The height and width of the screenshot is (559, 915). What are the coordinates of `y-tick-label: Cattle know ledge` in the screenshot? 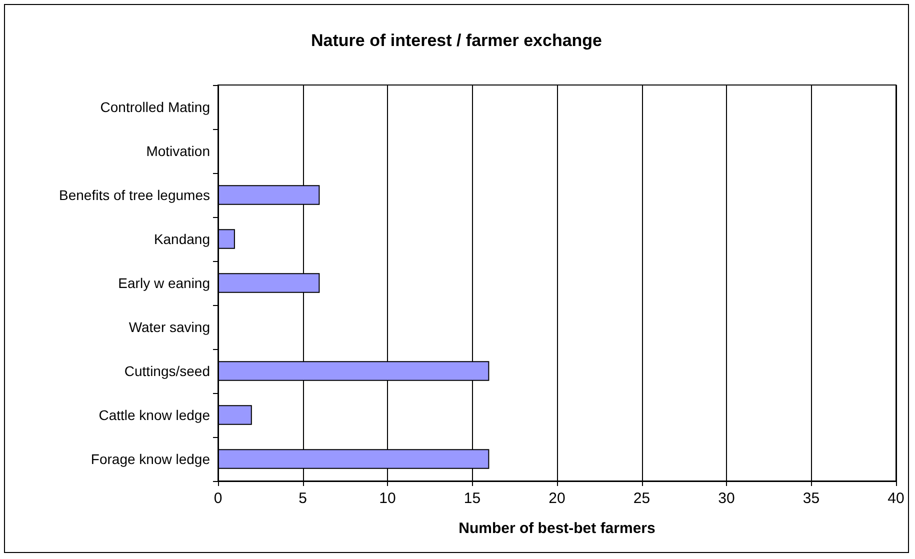 It's located at (154, 415).